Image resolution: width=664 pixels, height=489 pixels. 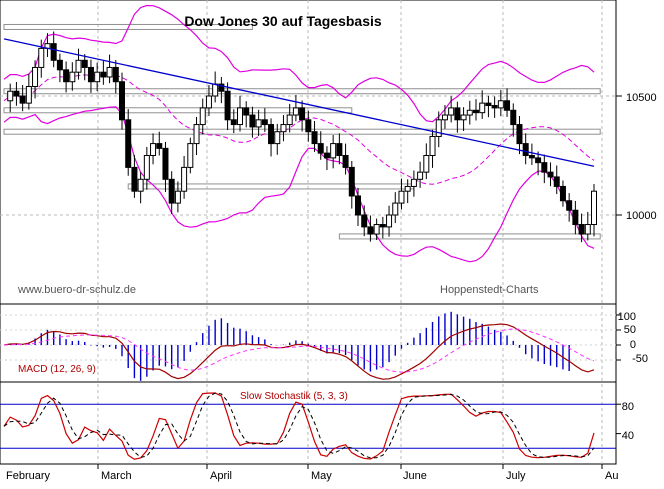 I want to click on stoch-d-line, so click(x=299, y=425).